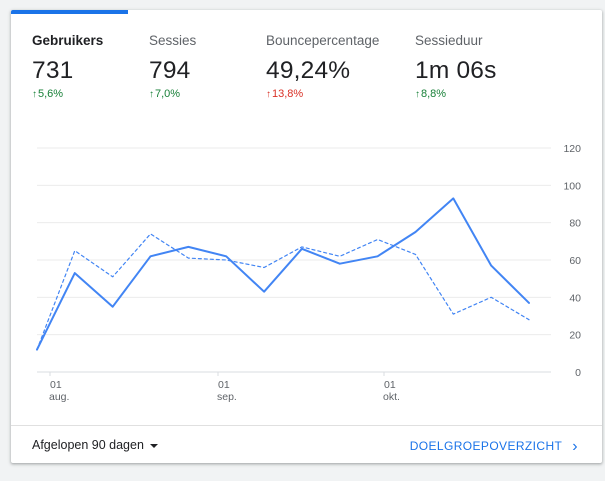 This screenshot has height=481, width=605. What do you see at coordinates (288, 94) in the screenshot?
I see `metric-delta-value: 13,8%` at bounding box center [288, 94].